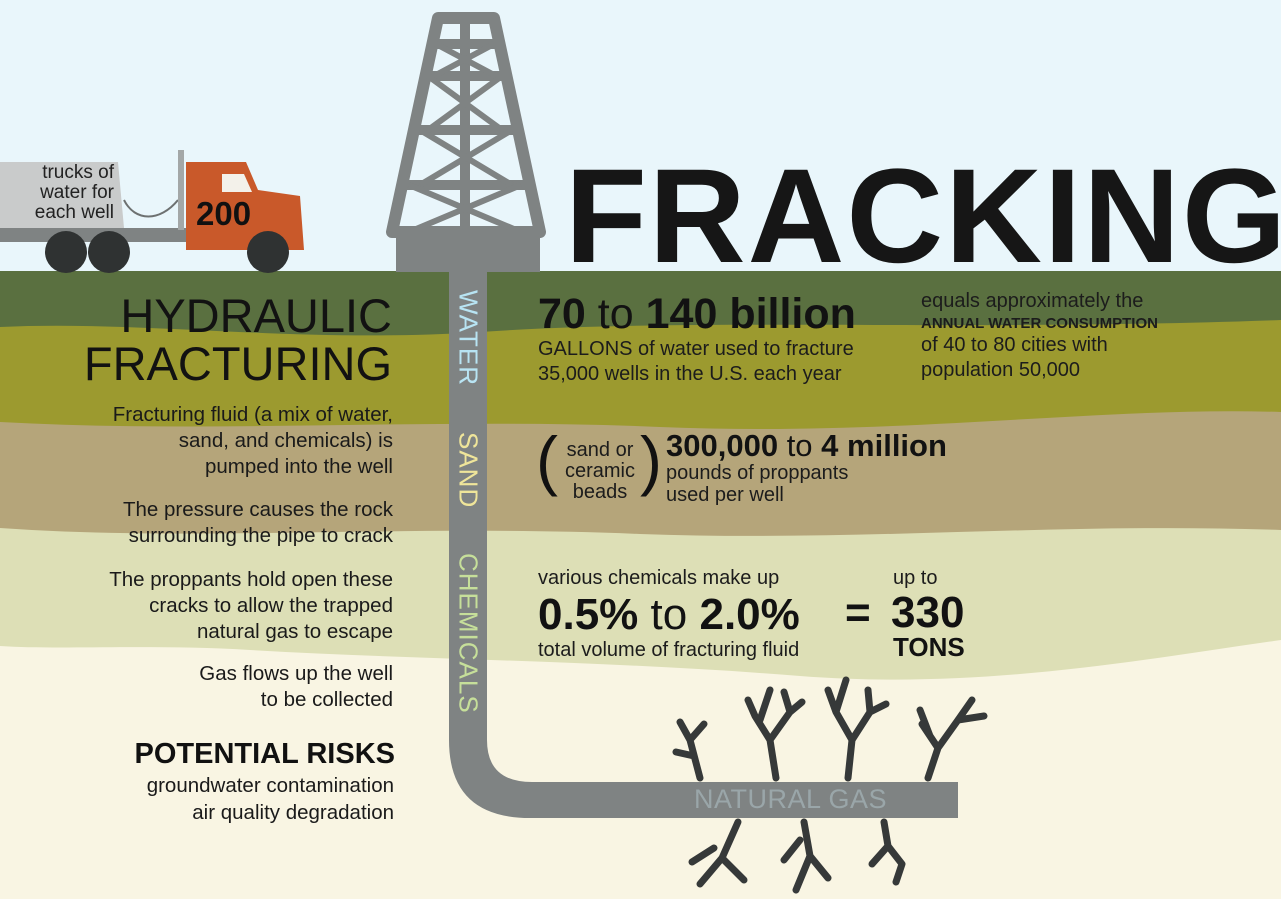 Image resolution: width=1281 pixels, height=899 pixels. What do you see at coordinates (928, 612) in the screenshot?
I see `tons-amount: 330` at bounding box center [928, 612].